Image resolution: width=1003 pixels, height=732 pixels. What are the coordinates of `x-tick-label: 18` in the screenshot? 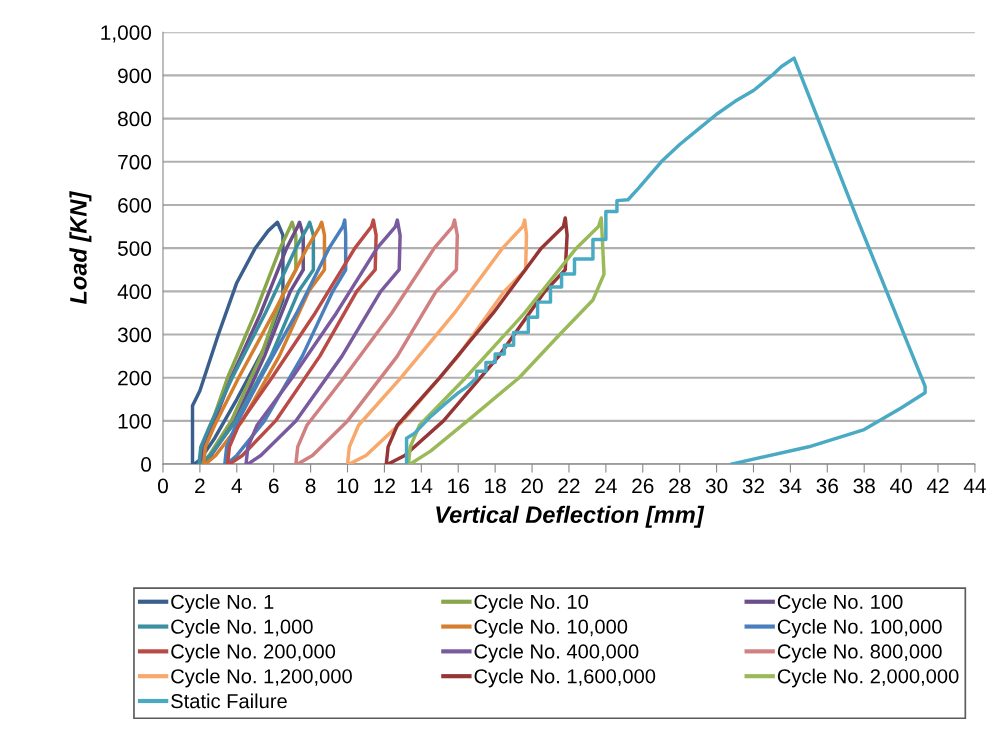 It's located at (495, 486).